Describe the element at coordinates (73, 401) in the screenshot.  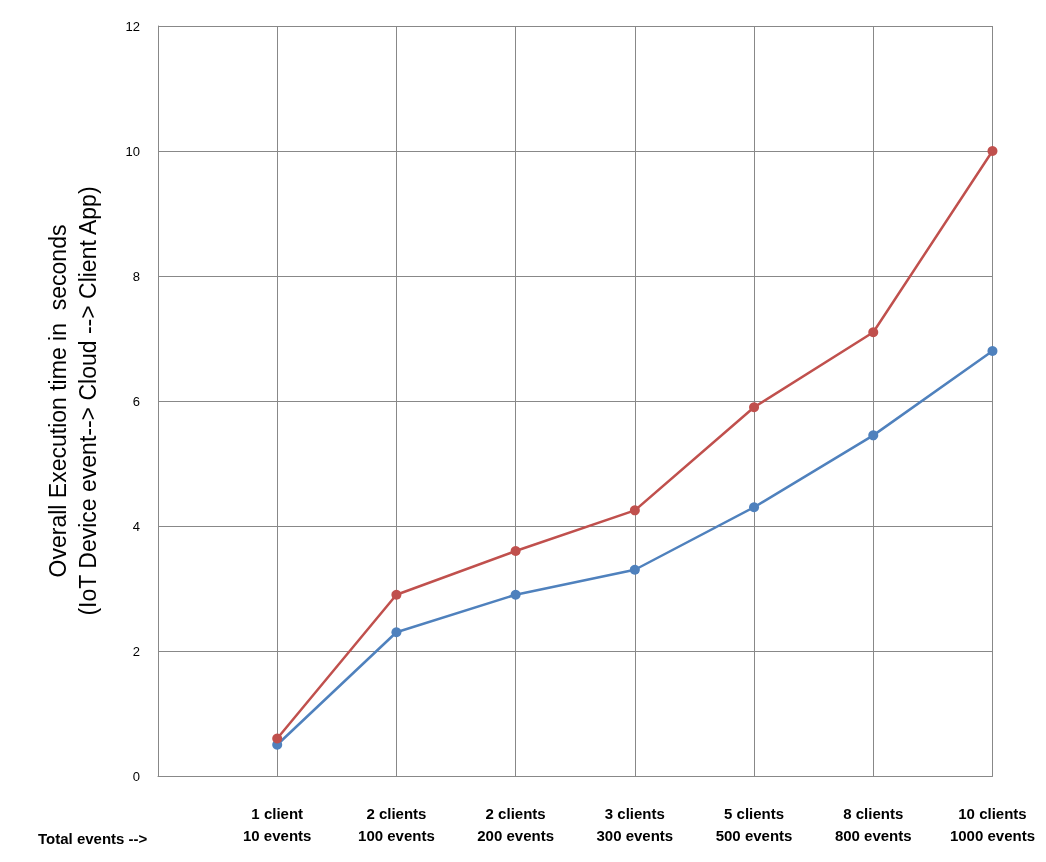
I see `y-axis-title: Overall Execution time in seconds (IoT Device event--> Cloud --> Client App)` at that location.